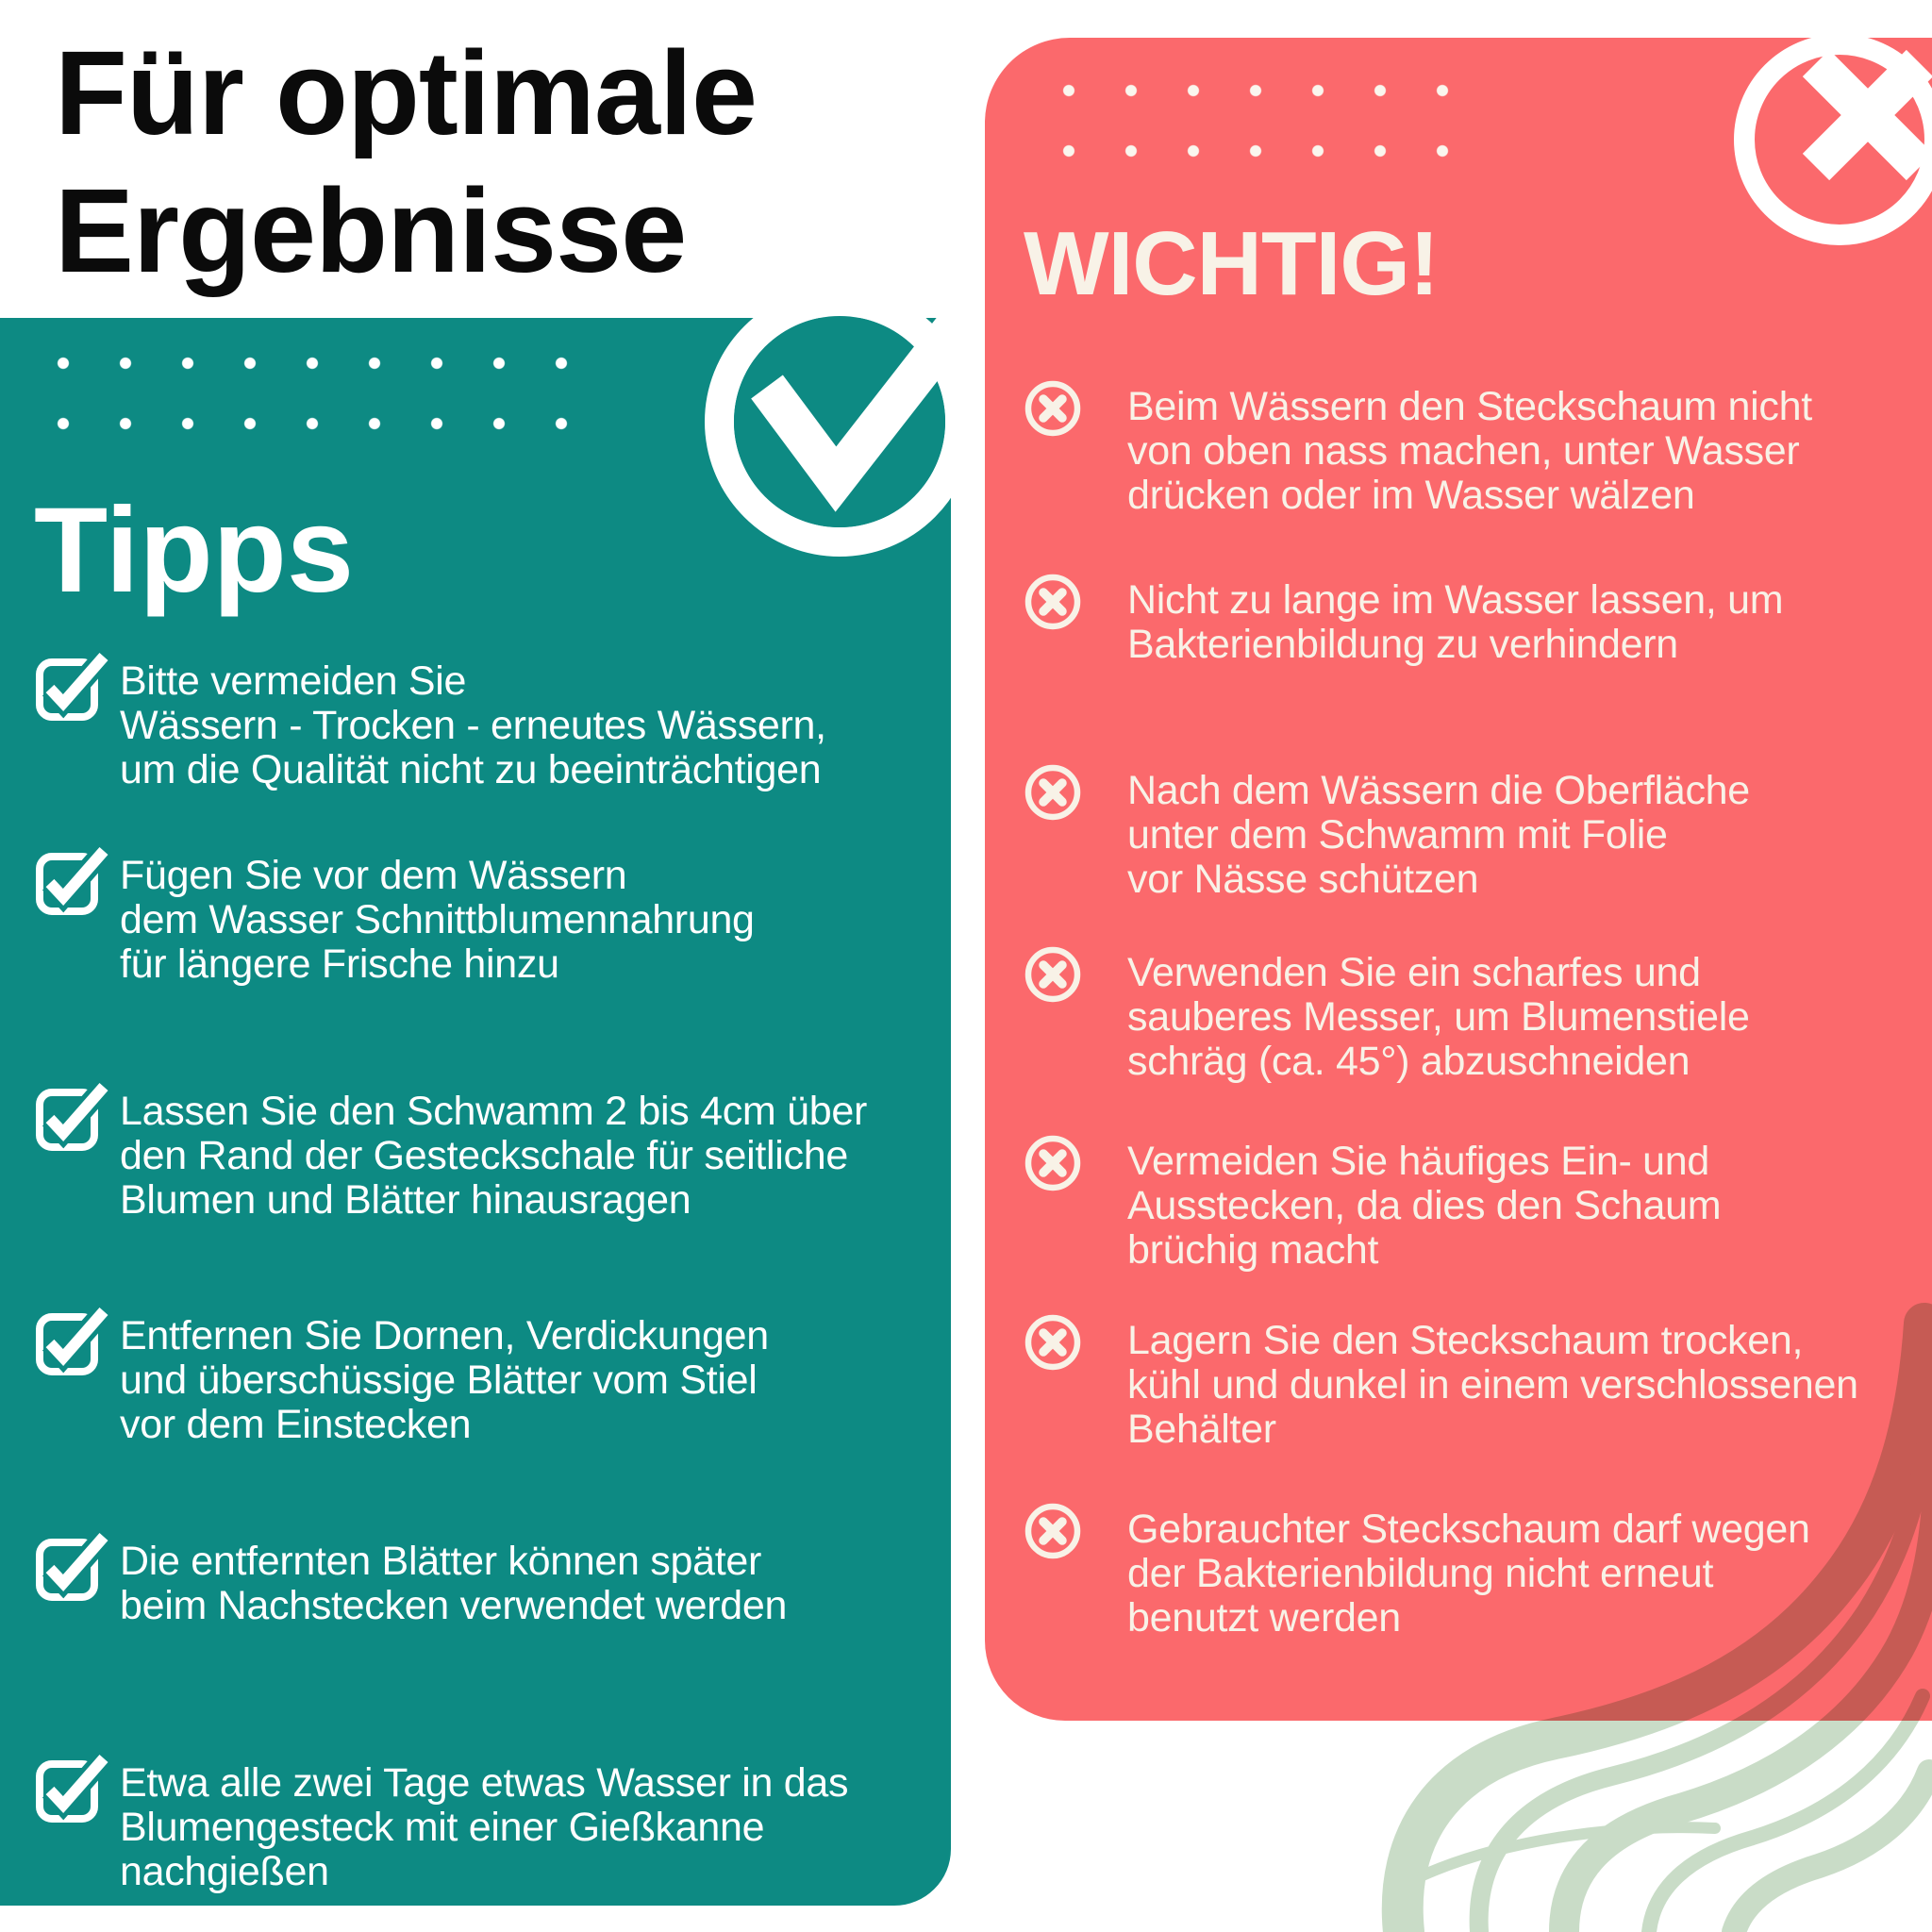 This screenshot has height=1932, width=1932. Describe the element at coordinates (441, 1562) in the screenshot. I see `text-line: Die entfernten Blätter können später` at that location.